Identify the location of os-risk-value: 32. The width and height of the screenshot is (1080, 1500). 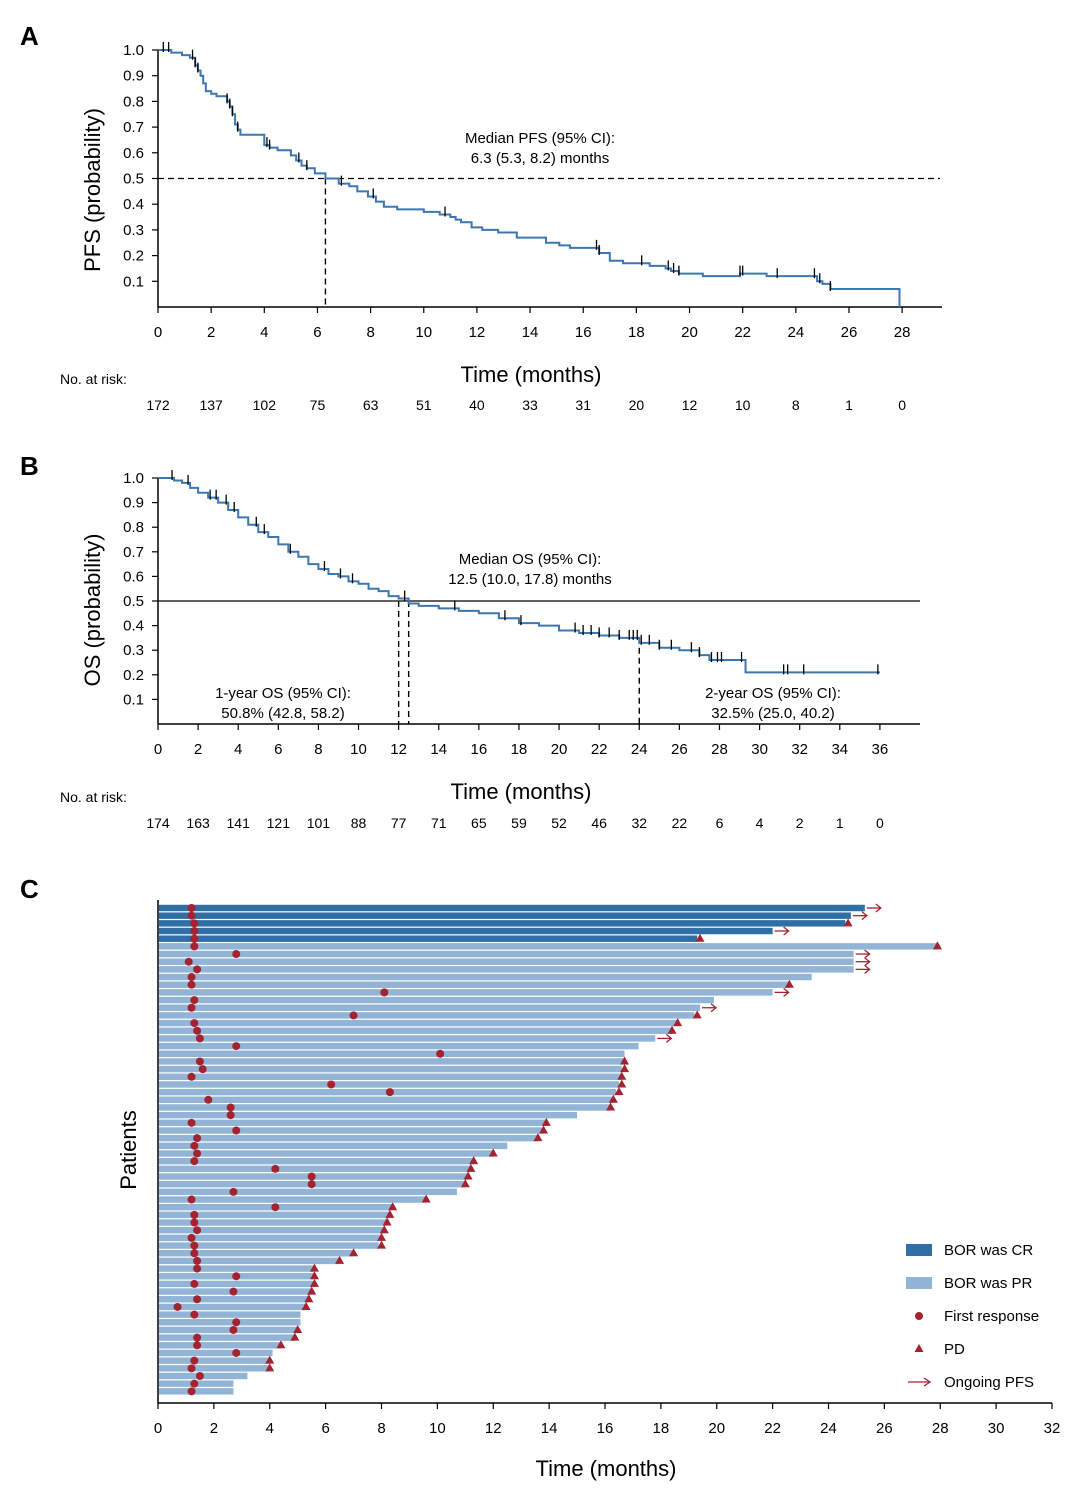
(639, 823).